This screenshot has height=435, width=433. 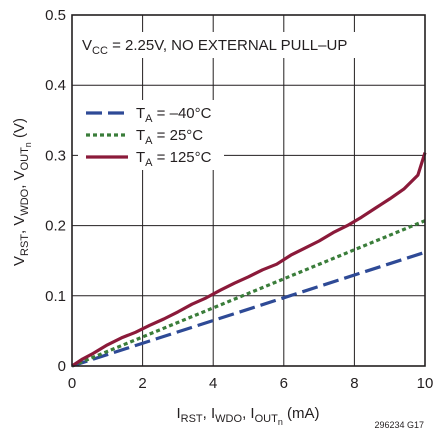 I want to click on annotation-background, so click(x=224, y=45).